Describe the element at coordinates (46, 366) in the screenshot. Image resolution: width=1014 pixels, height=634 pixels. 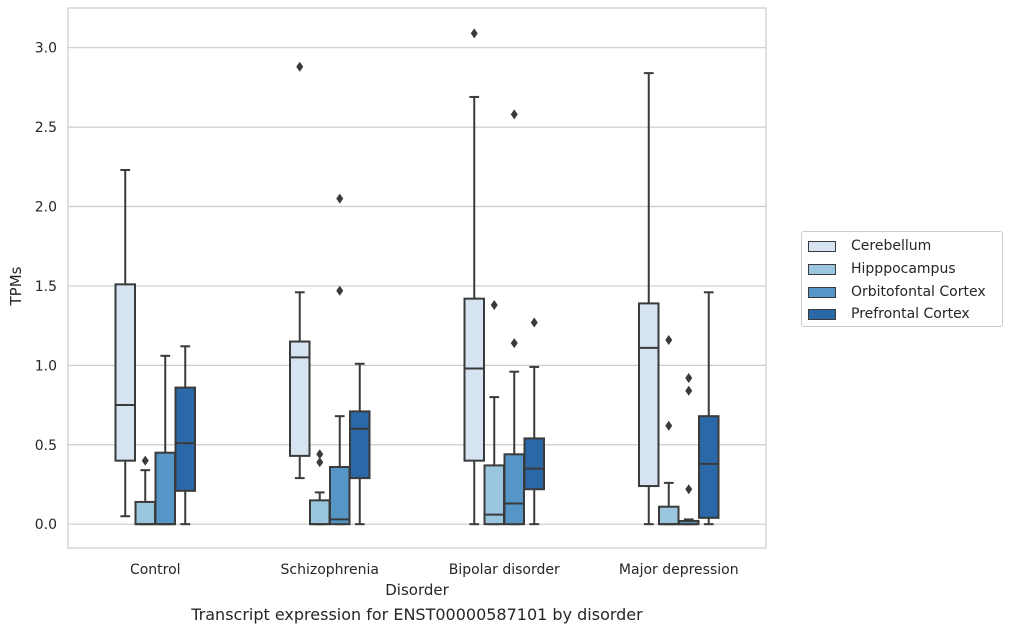
I see `y-tick-label: 1.0` at that location.